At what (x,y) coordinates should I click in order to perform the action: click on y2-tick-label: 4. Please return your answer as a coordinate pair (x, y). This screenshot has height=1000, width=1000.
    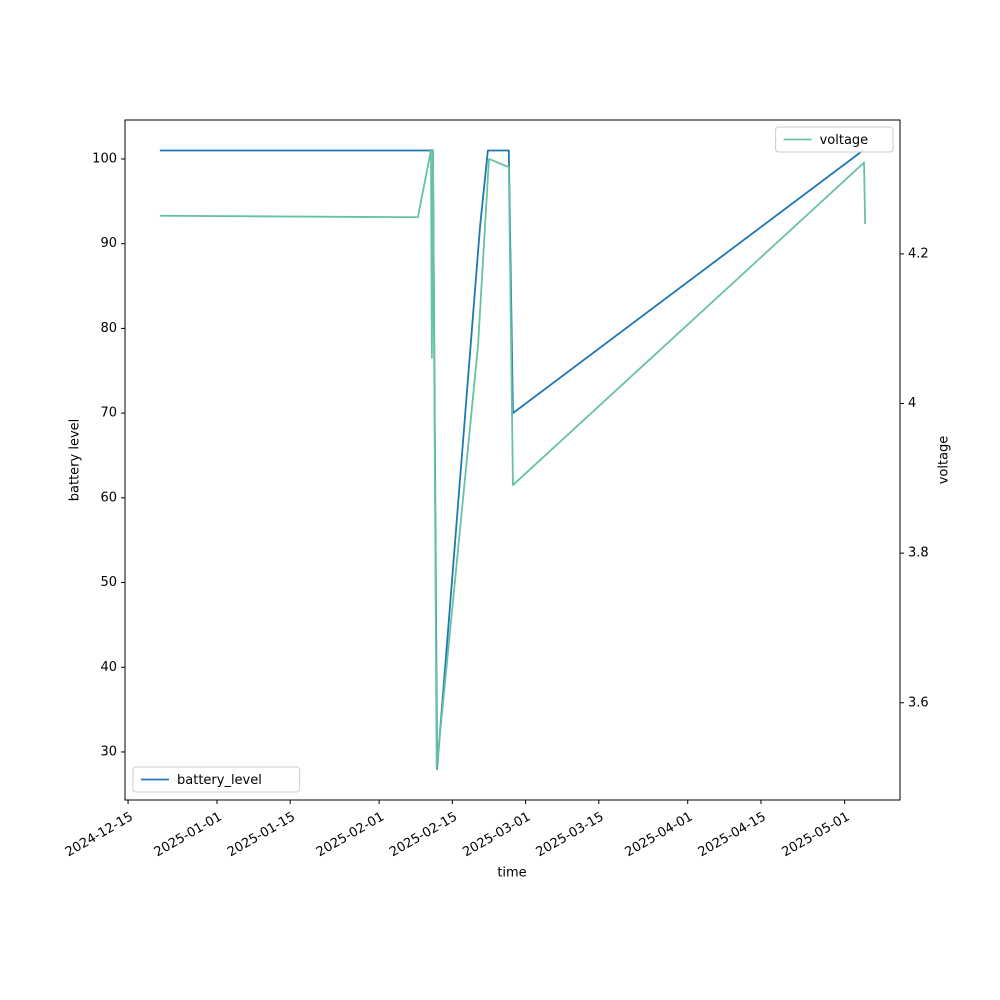
    Looking at the image, I should click on (912, 403).